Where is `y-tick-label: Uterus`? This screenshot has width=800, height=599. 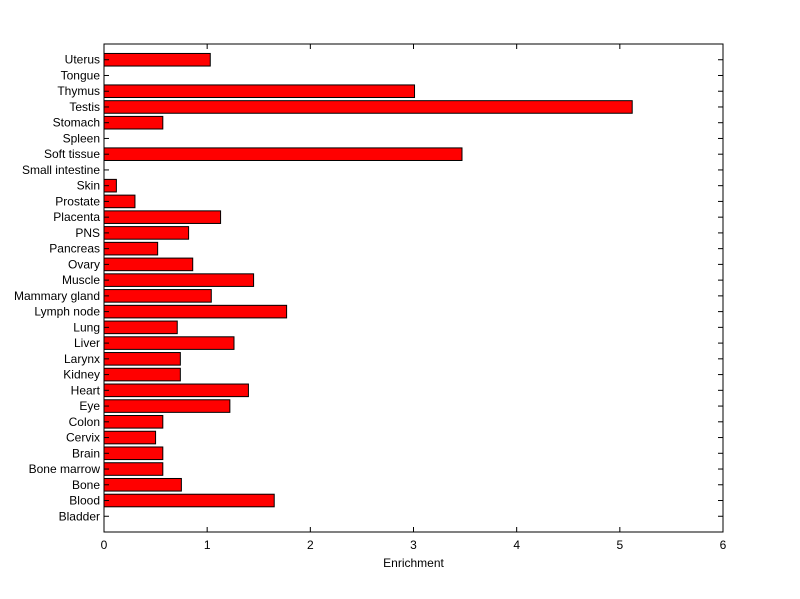
y-tick-label: Uterus is located at coordinates (82, 60).